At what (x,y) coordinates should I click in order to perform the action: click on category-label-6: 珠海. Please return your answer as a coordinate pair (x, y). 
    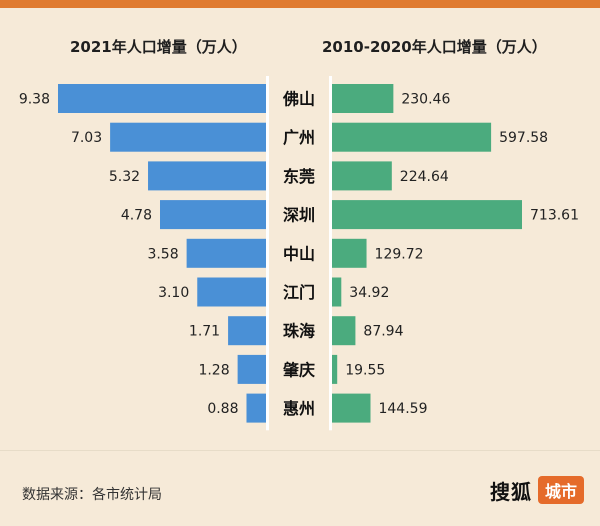
    Looking at the image, I should click on (299, 331).